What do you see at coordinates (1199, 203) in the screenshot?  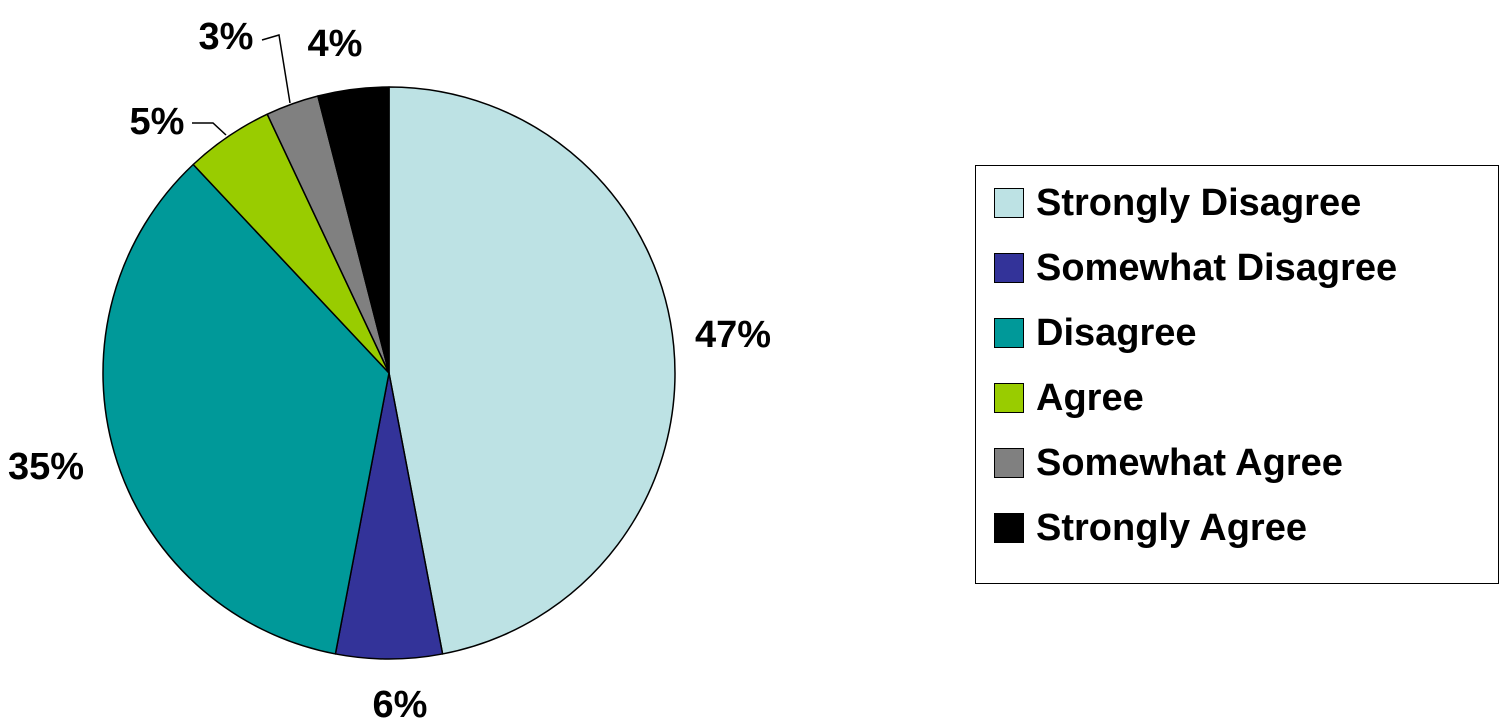 I see `legend-label: Strongly Disagree` at bounding box center [1199, 203].